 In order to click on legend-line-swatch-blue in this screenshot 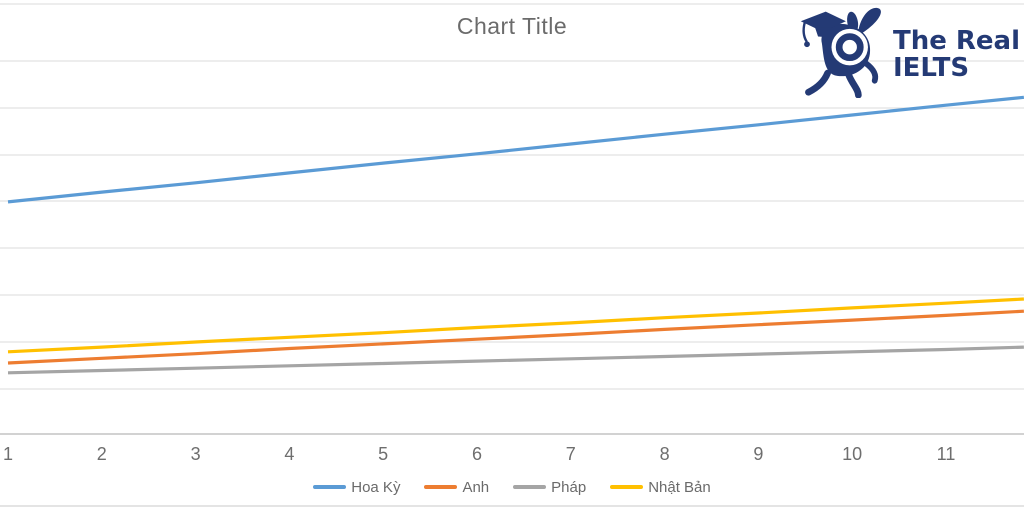, I will do `click(330, 487)`.